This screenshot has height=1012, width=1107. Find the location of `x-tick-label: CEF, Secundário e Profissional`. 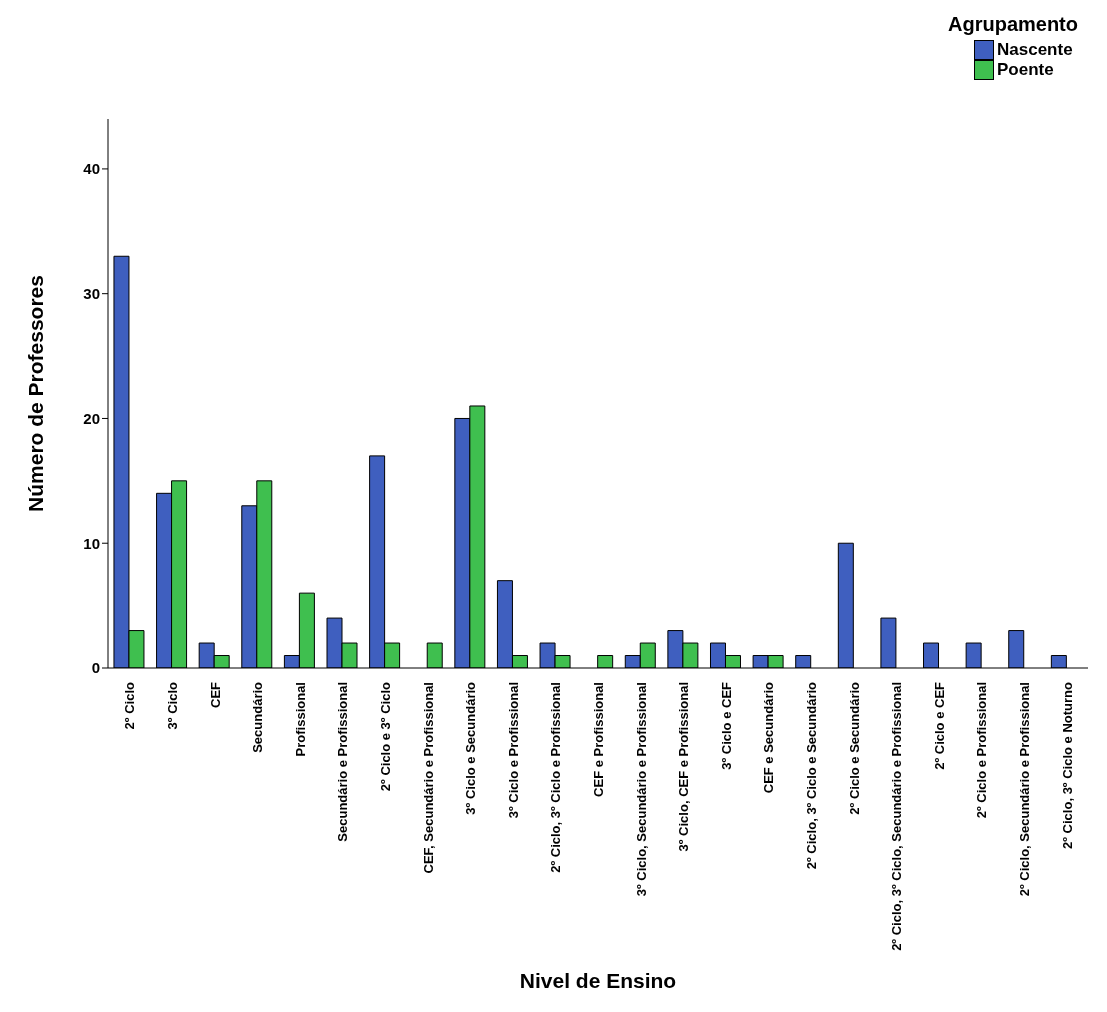

x-tick-label: CEF, Secundário e Profissional is located at coordinates (428, 778).